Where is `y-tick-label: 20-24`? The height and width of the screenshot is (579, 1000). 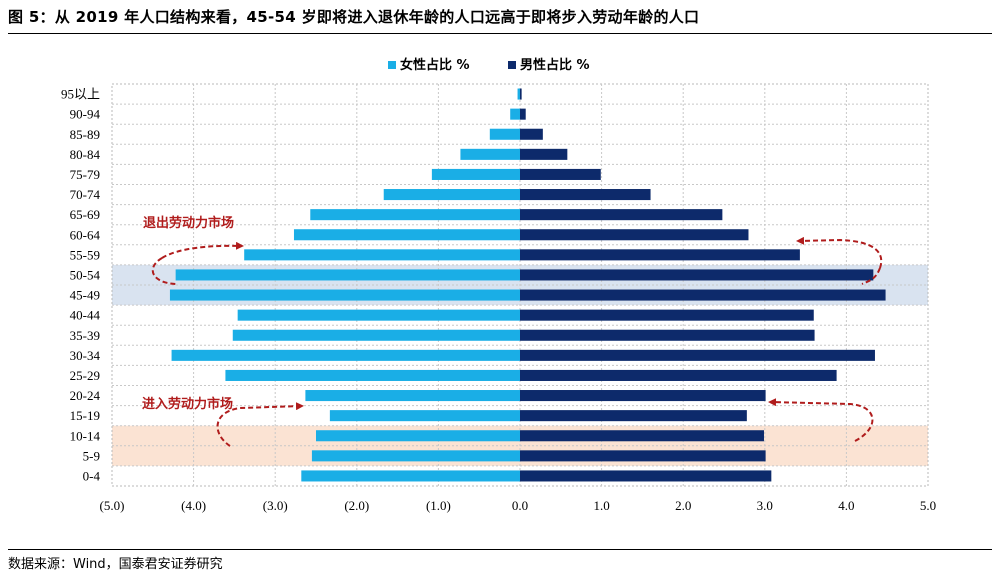
y-tick-label: 20-24 is located at coordinates (85, 395).